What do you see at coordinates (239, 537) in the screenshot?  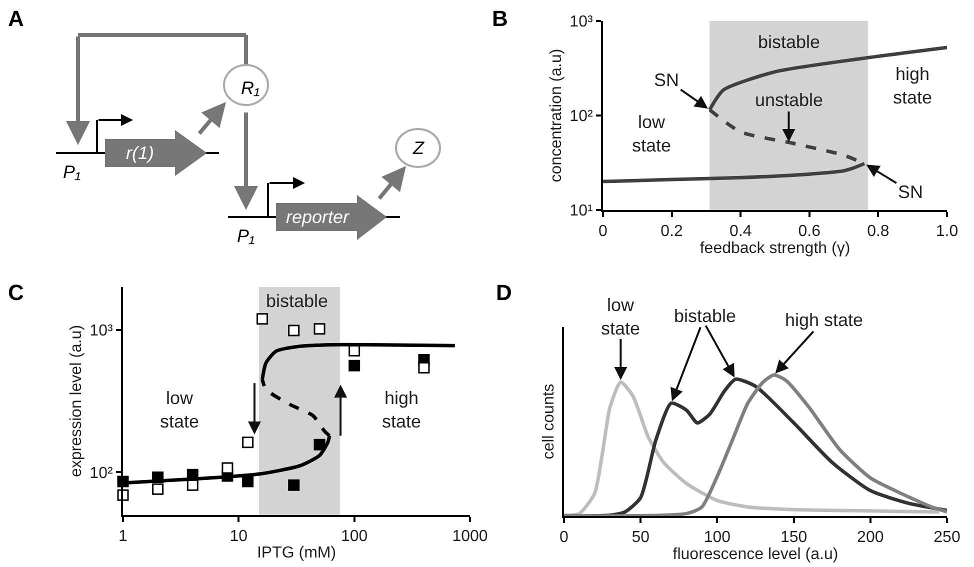 I see `x-tick-label: 10` at bounding box center [239, 537].